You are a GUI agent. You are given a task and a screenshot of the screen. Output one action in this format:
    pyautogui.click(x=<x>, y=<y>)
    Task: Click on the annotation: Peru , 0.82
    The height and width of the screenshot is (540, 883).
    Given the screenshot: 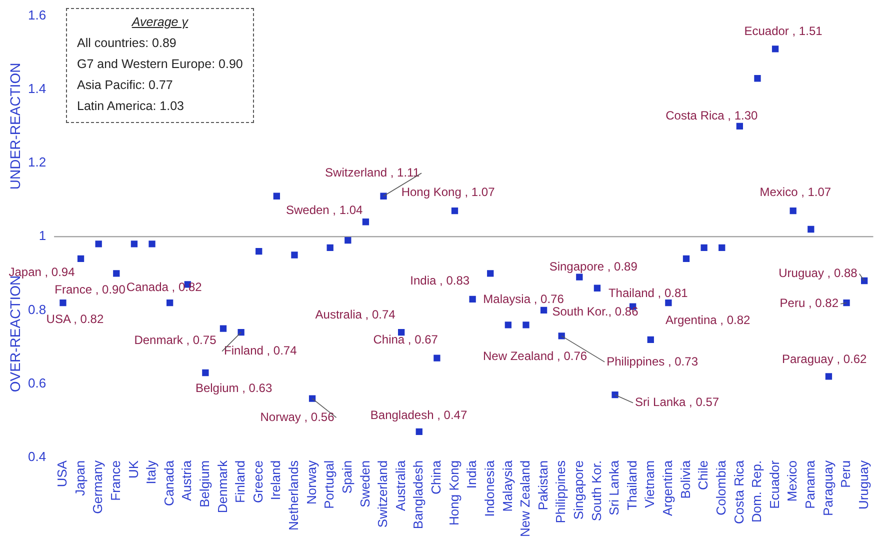 What is the action you would take?
    pyautogui.click(x=809, y=303)
    